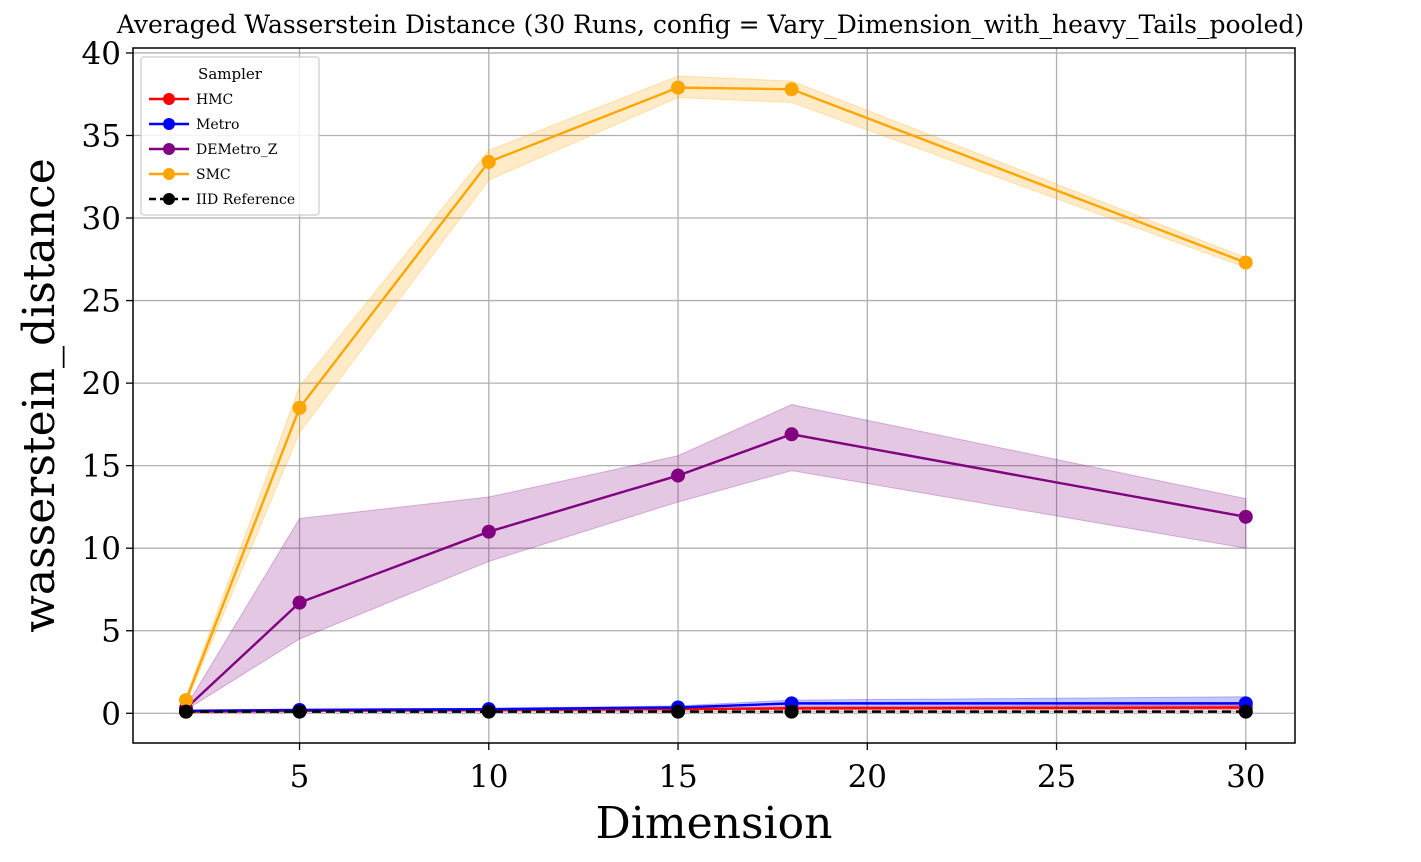 This screenshot has height=862, width=1421. Describe the element at coordinates (169, 124) in the screenshot. I see `legend-metro-marker` at that location.